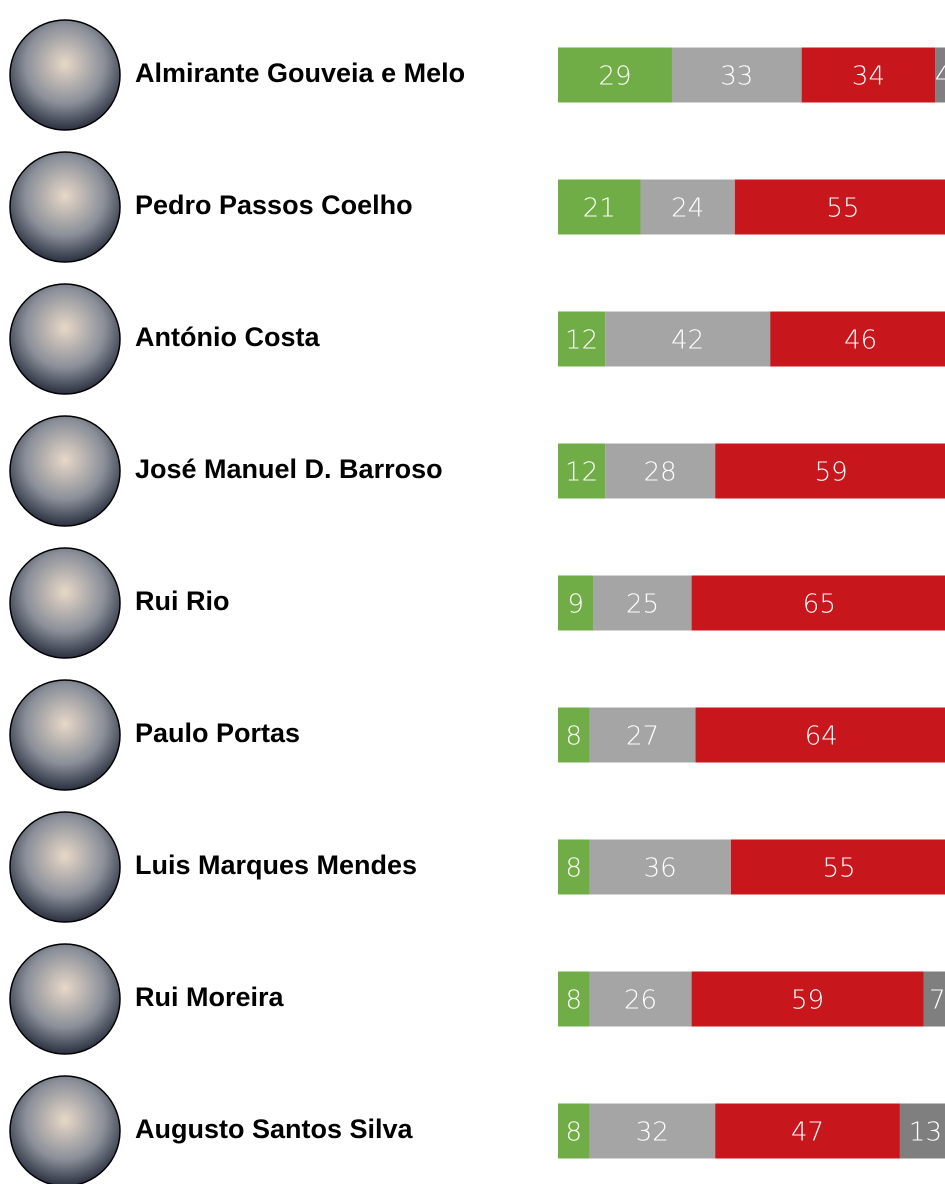 The width and height of the screenshot is (945, 1184). I want to click on person-name: António Costa, so click(227, 337).